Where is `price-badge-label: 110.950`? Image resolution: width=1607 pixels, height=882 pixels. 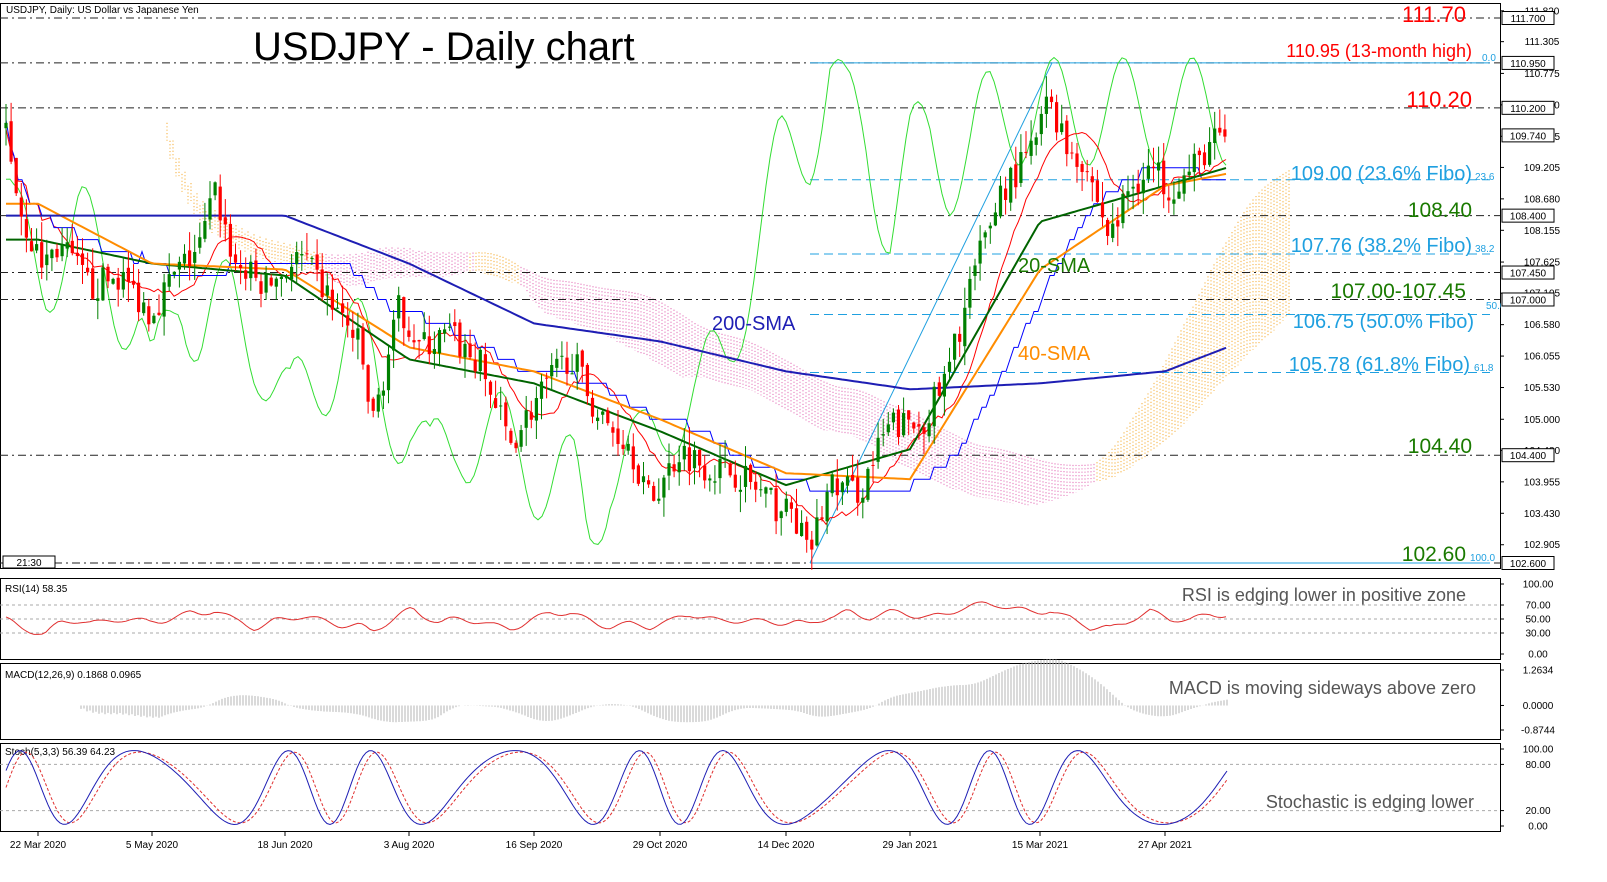
price-badge-label: 110.950 is located at coordinates (1528, 64).